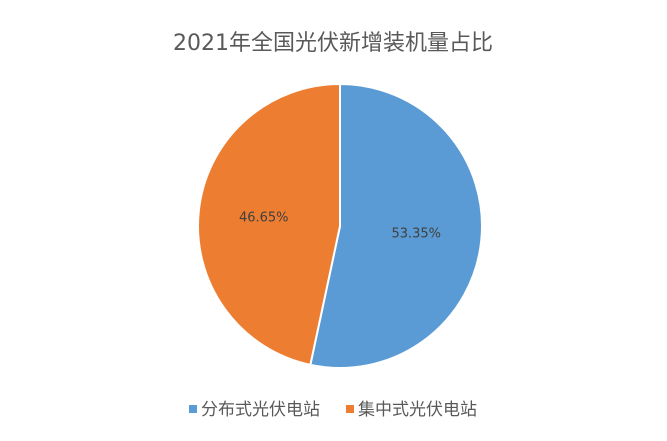 The image size is (667, 441). Describe the element at coordinates (416, 234) in the screenshot. I see `data-label: 53.35%` at that location.